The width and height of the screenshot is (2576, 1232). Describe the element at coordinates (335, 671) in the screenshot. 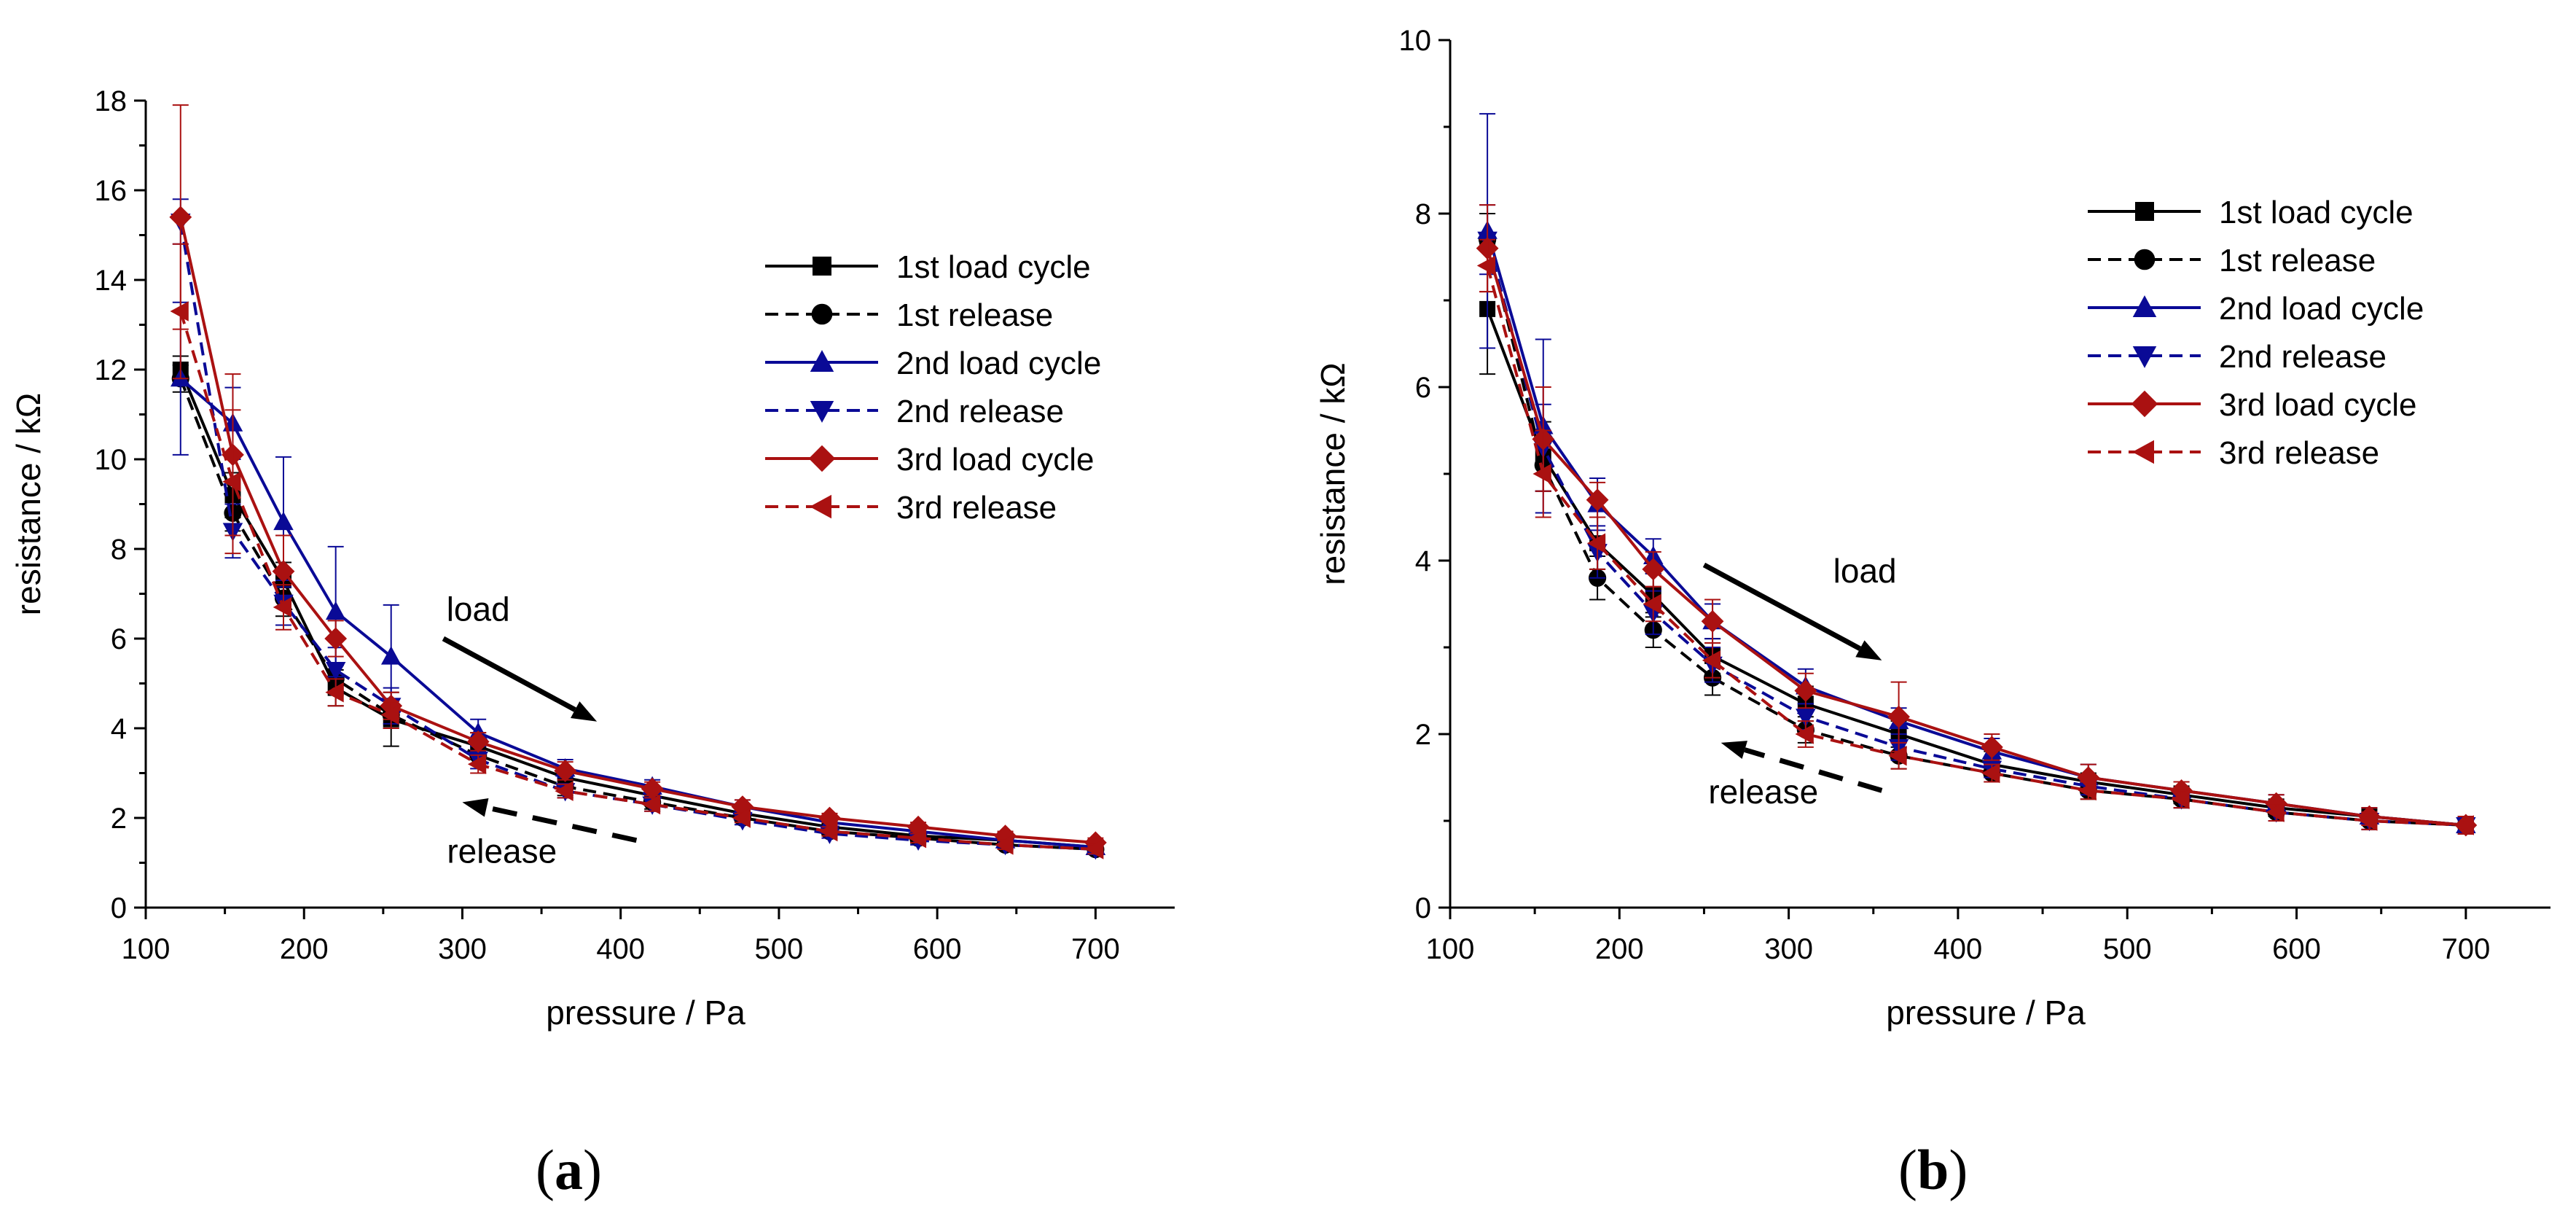

I see `chart-a-data-point-2nd-release` at that location.